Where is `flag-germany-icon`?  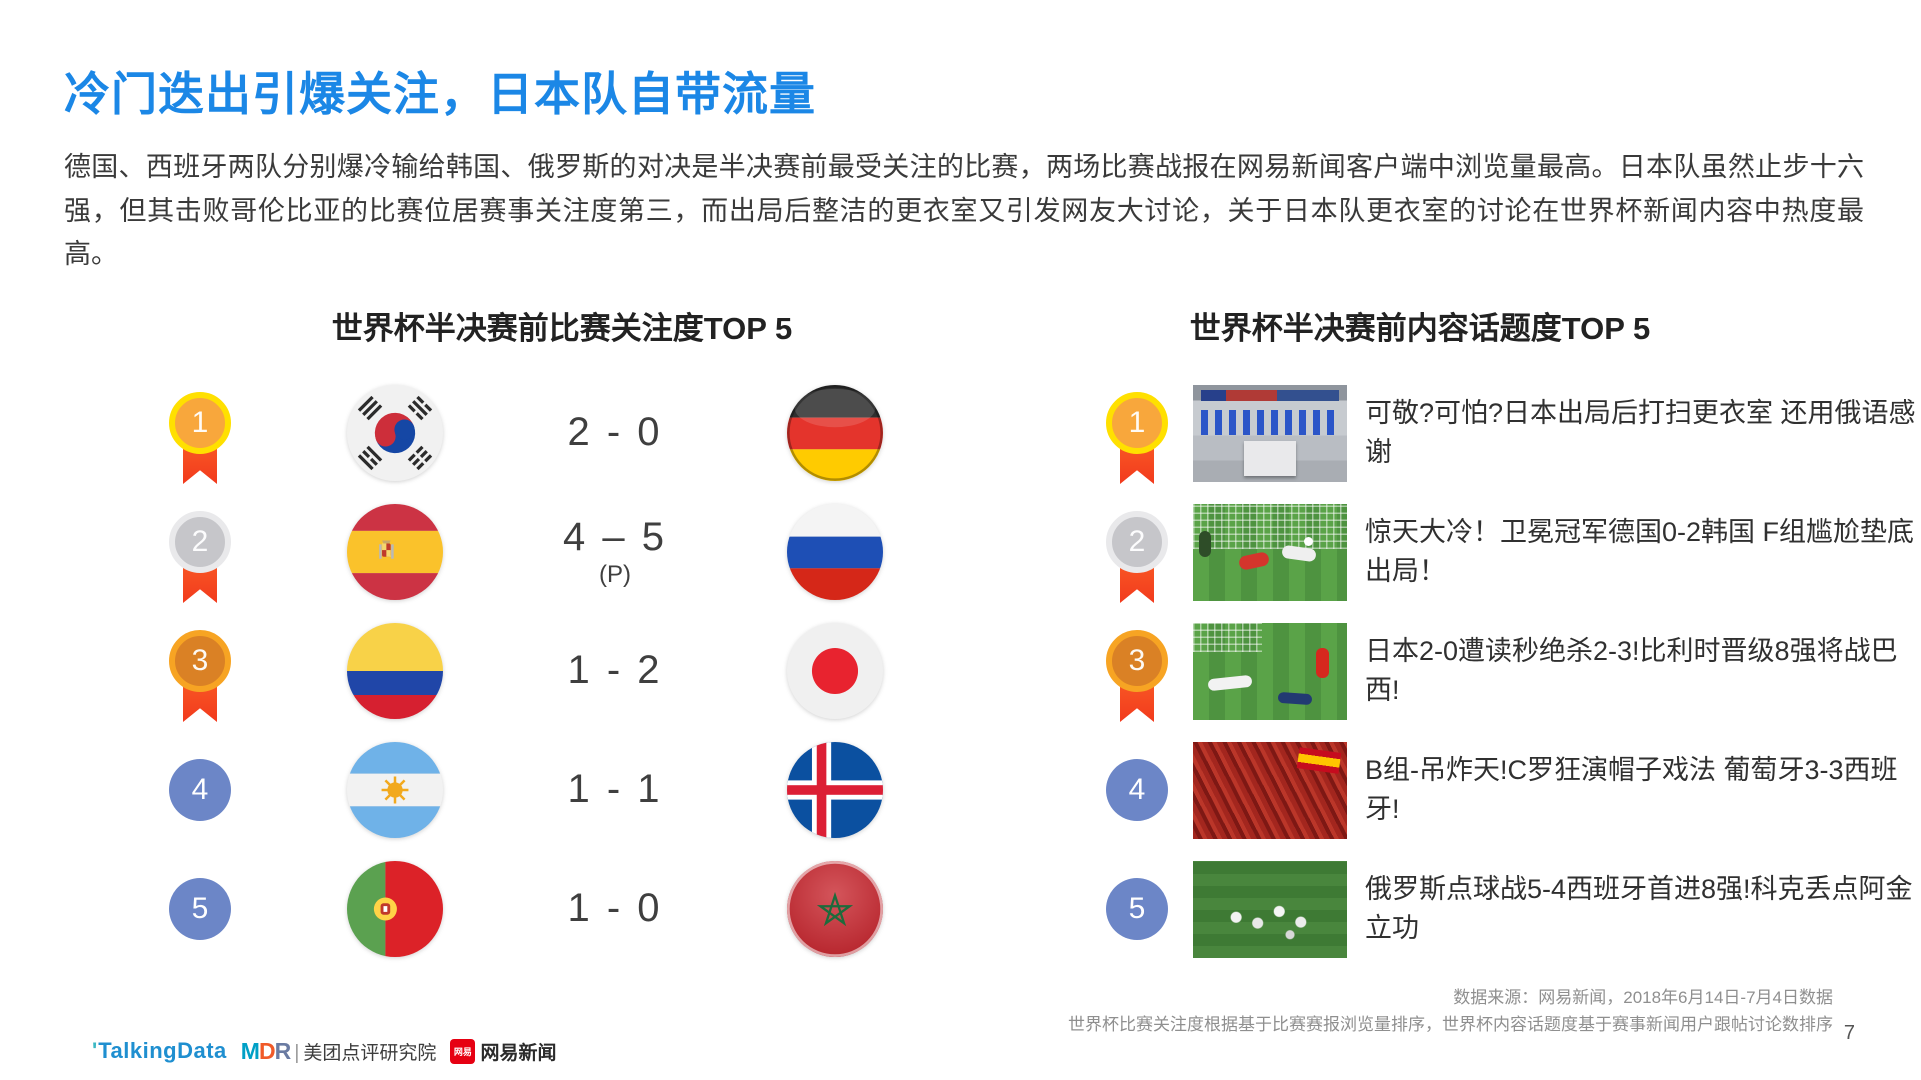
flag-germany-icon is located at coordinates (835, 433).